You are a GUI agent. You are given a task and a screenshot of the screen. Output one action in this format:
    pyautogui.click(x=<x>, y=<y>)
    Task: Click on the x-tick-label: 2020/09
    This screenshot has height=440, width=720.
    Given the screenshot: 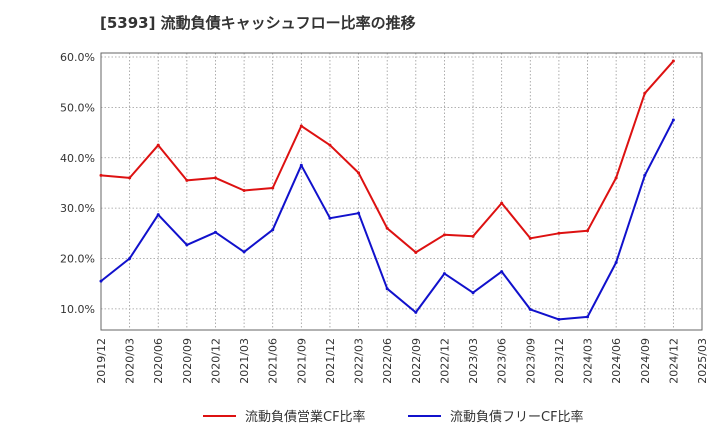 What is the action you would take?
    pyautogui.click(x=187, y=361)
    